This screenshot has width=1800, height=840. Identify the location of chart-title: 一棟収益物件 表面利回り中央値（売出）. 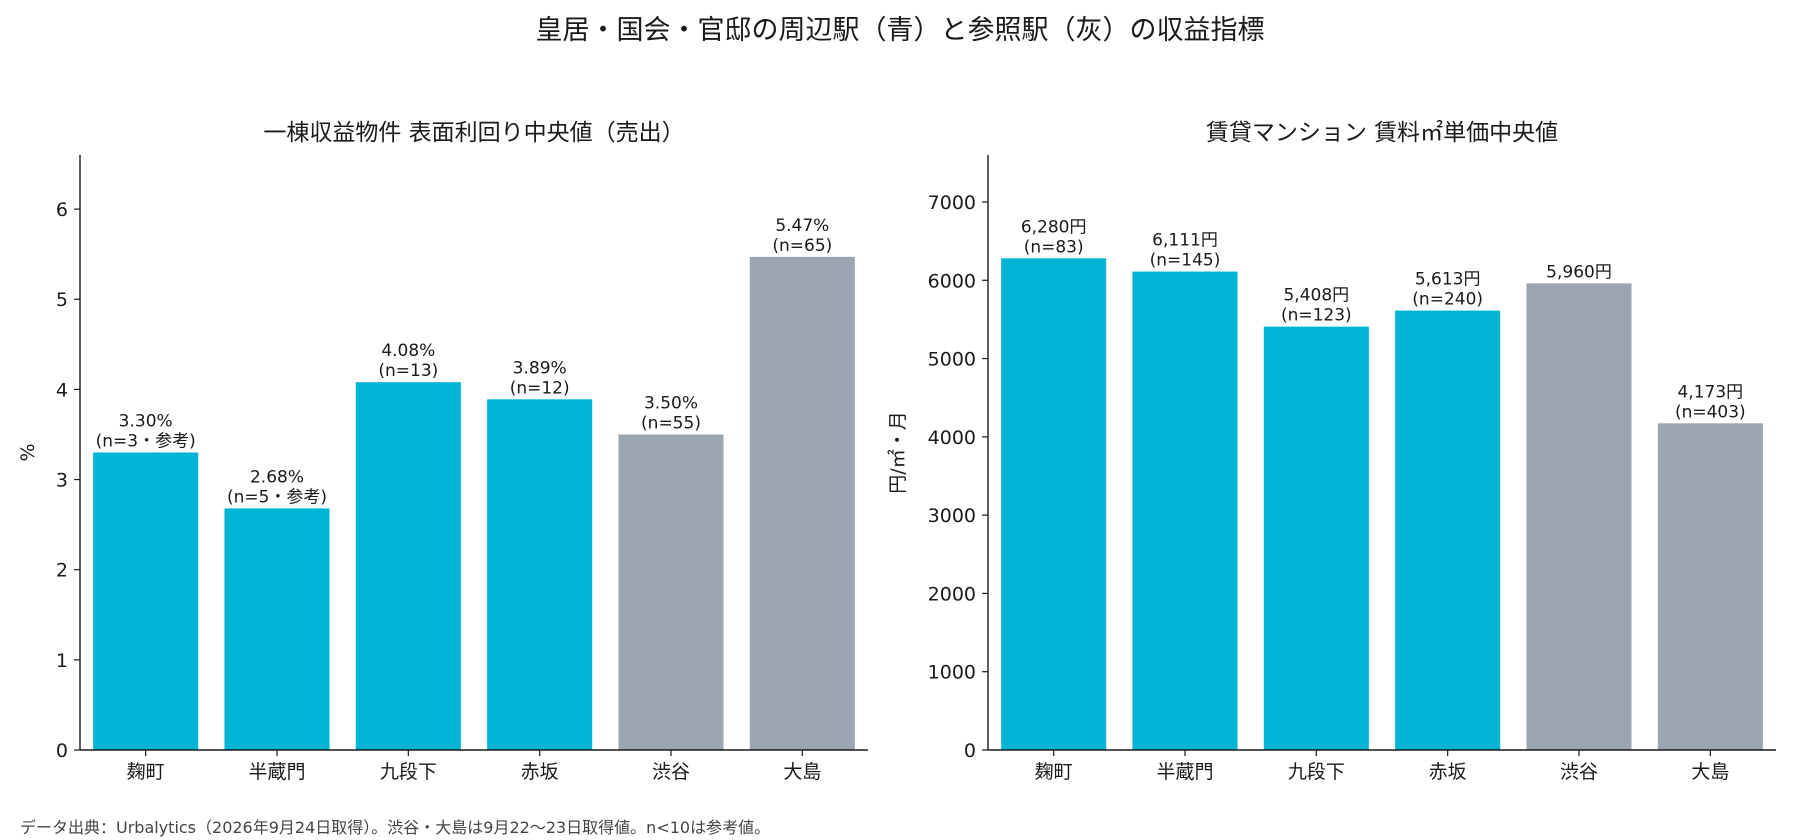
(473, 133).